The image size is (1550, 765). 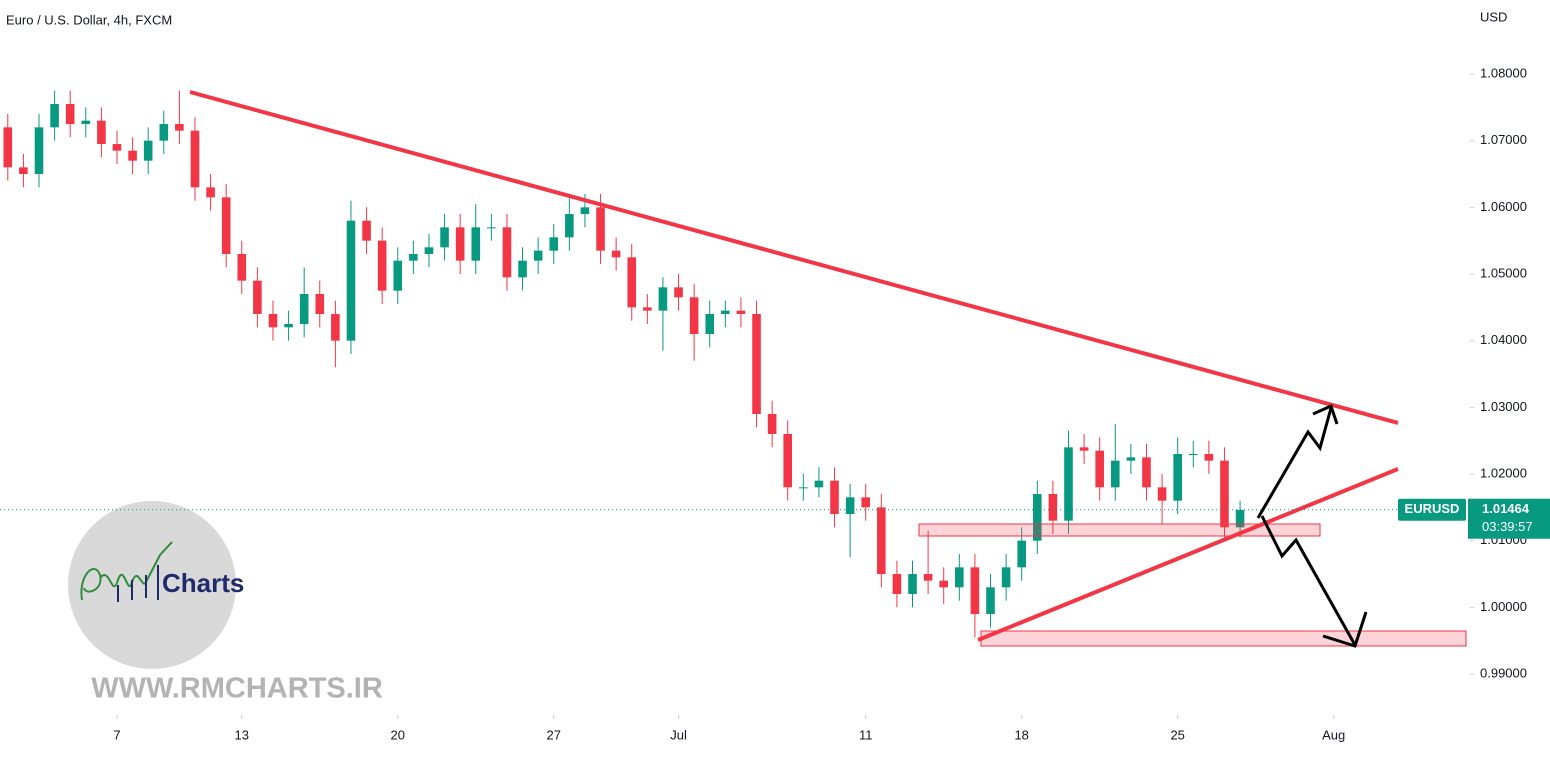 I want to click on logo-circle, so click(x=152, y=585).